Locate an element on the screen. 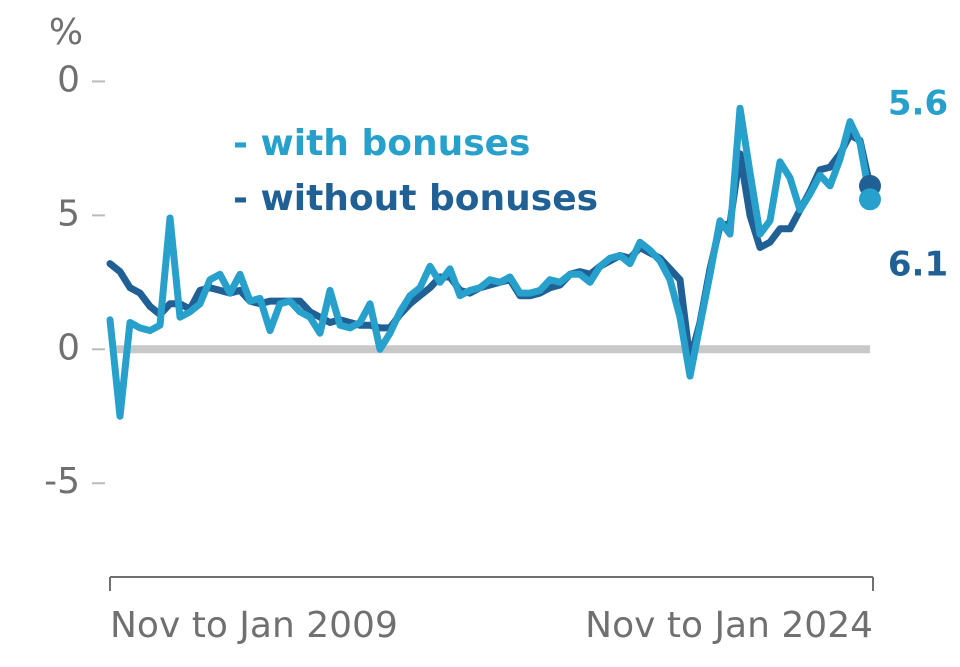 The height and width of the screenshot is (667, 960). end-label: 6.1 is located at coordinates (918, 265).